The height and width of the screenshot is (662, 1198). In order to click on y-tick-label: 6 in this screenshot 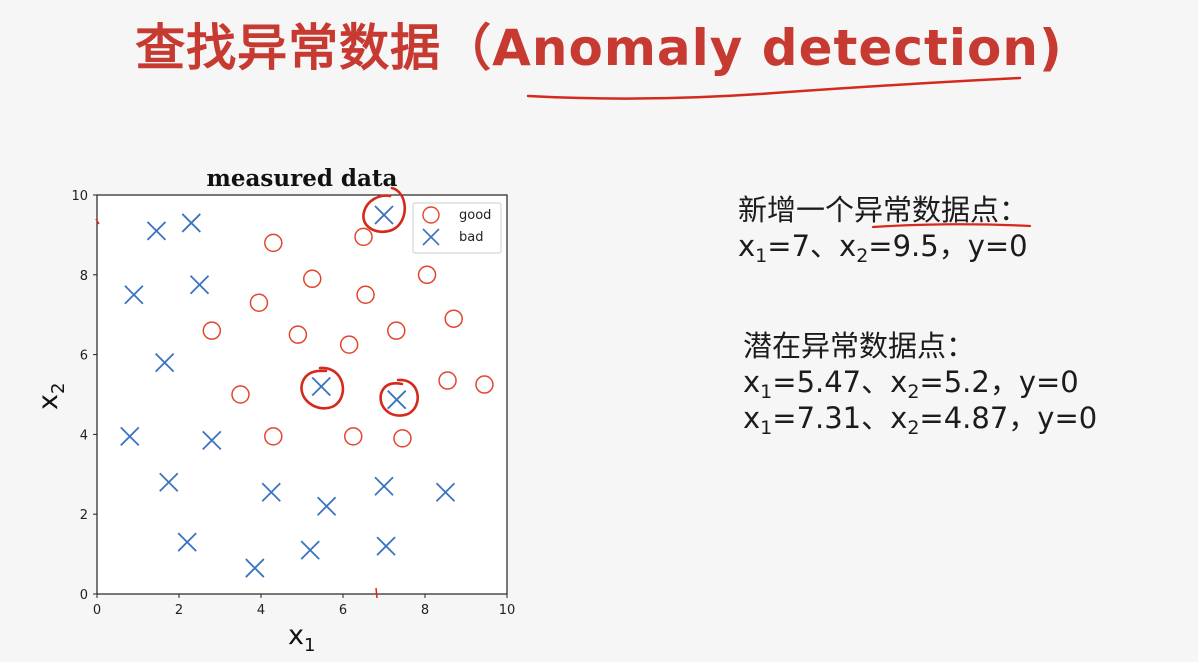, I will do `click(84, 356)`.